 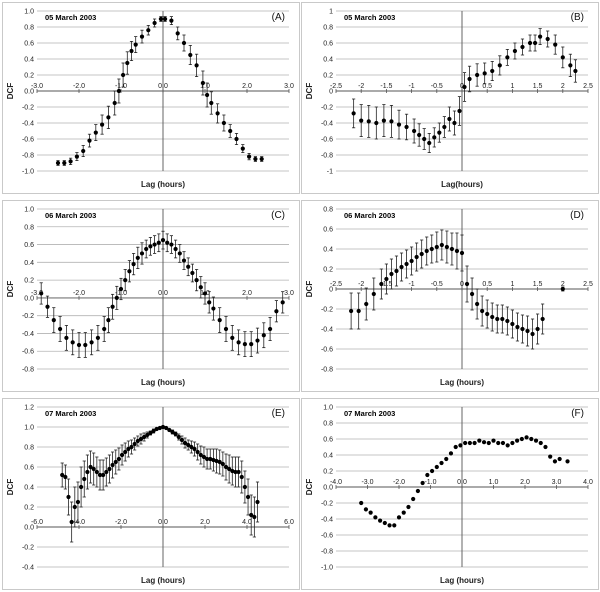 I want to click on x-tick-label: -0.5, so click(x=437, y=284).